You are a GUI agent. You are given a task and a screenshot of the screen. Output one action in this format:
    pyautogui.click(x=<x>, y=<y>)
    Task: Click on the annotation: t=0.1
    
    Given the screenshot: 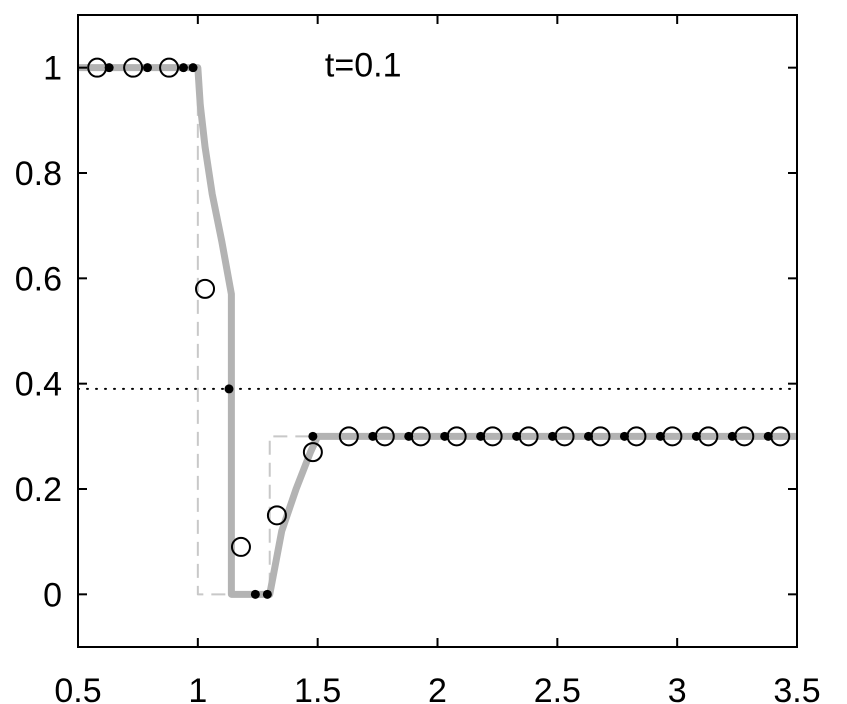 What is the action you would take?
    pyautogui.click(x=363, y=66)
    